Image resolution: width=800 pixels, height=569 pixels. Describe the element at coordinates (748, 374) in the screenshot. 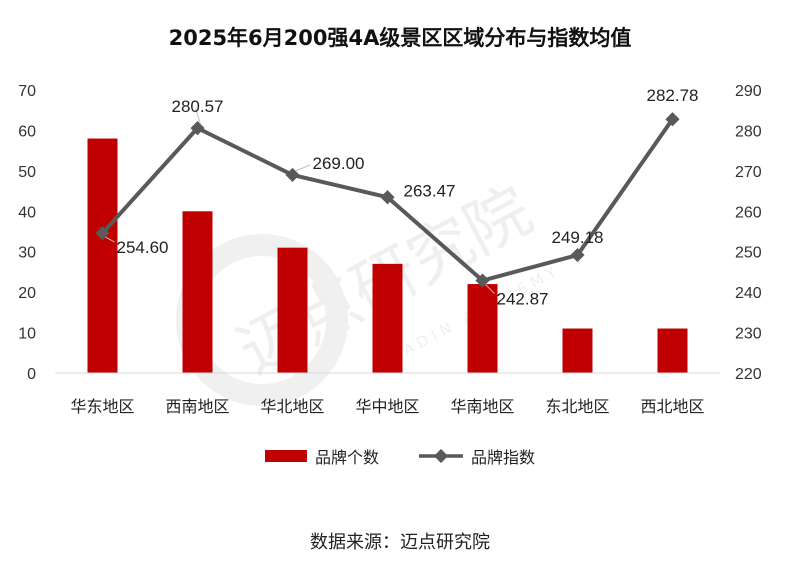

I see `right-tick-label: 220` at that location.